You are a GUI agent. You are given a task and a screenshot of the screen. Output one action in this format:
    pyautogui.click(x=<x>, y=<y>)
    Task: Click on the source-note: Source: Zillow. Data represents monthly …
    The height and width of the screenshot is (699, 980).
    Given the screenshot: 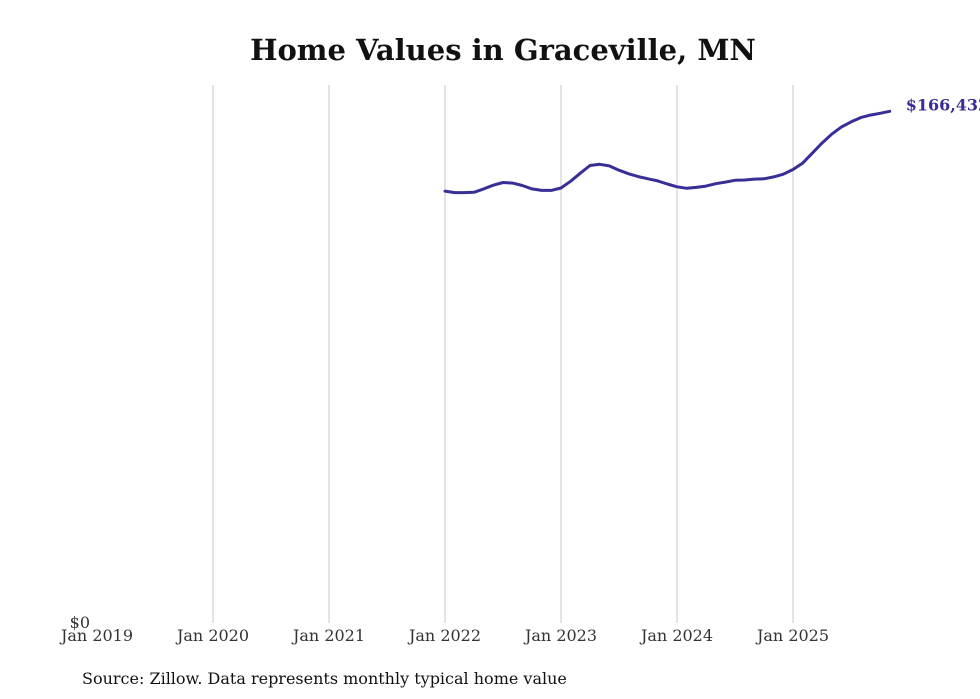 What is the action you would take?
    pyautogui.click(x=324, y=678)
    